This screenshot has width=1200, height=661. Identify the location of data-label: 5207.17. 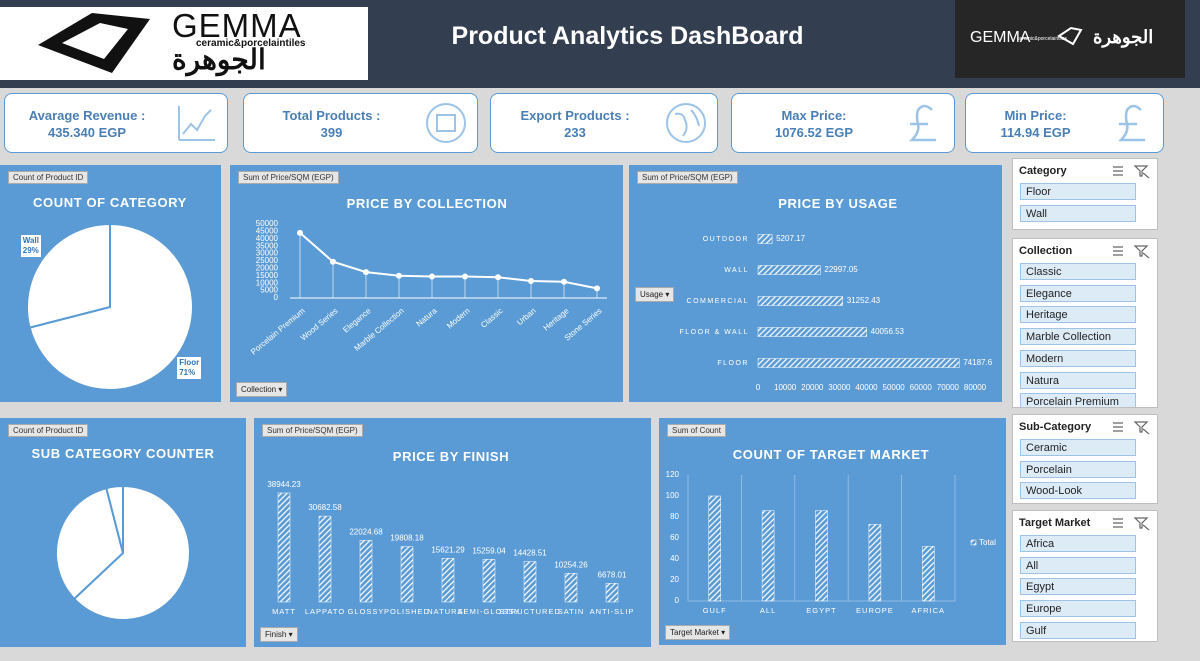
(790, 238).